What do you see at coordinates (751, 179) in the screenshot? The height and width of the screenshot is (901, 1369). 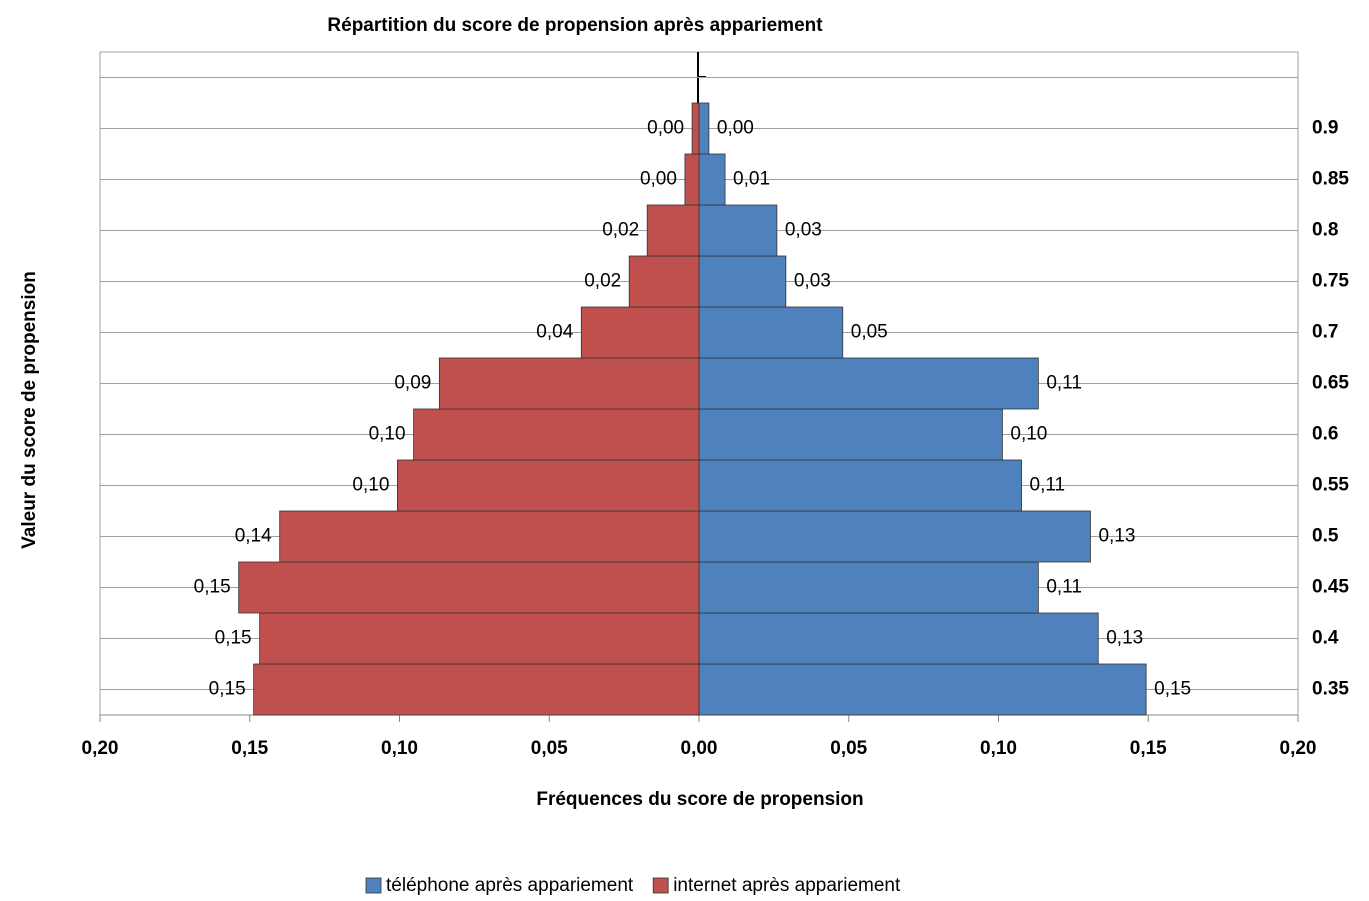 I see `data-label: 0,01` at bounding box center [751, 179].